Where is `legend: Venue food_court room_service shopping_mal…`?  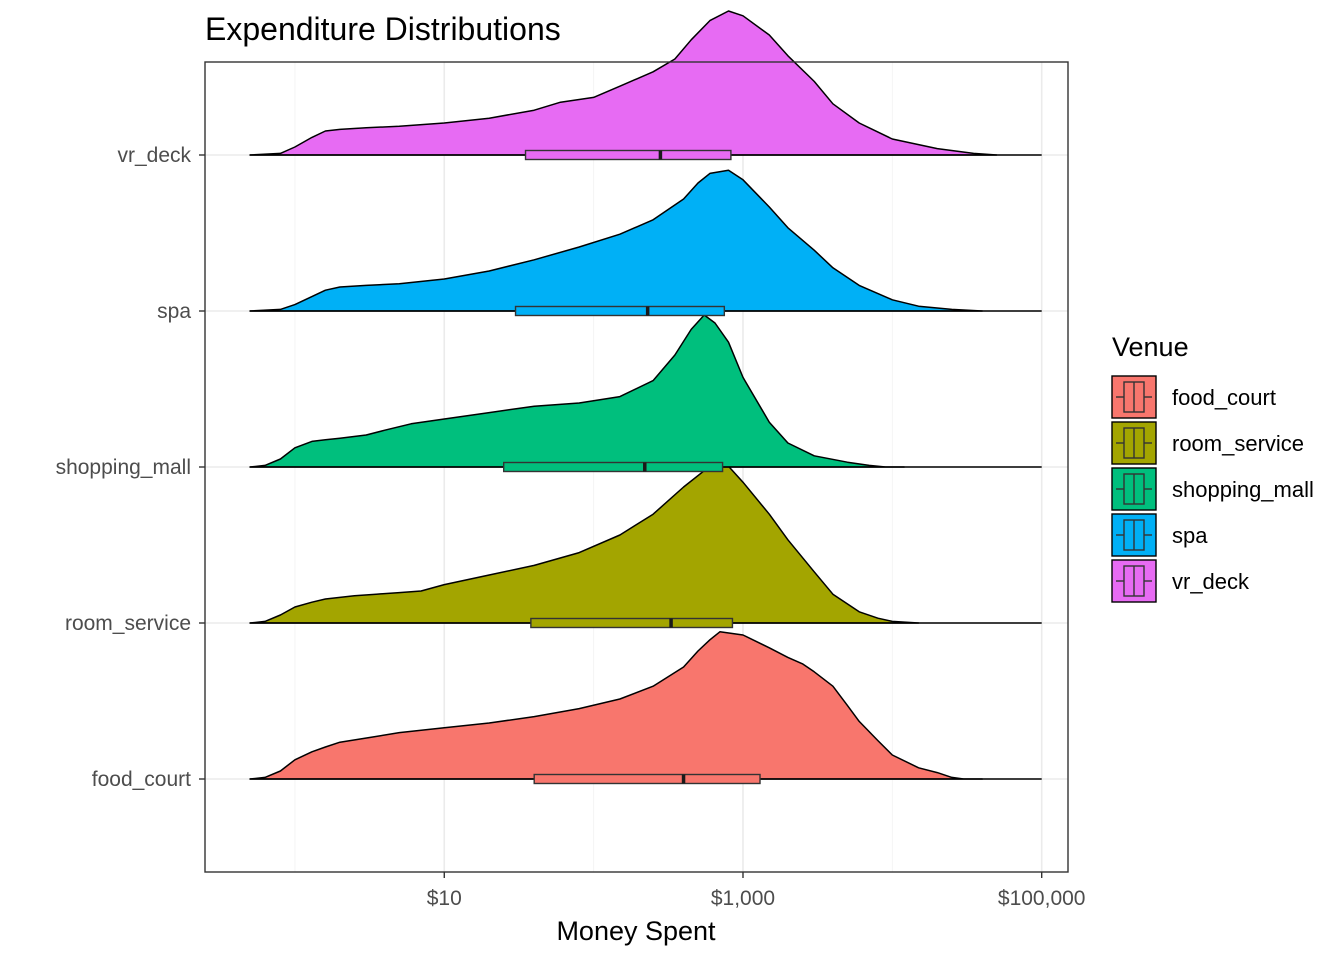
legend: Venue food_court room_service shopping_mal… is located at coordinates (1212, 467).